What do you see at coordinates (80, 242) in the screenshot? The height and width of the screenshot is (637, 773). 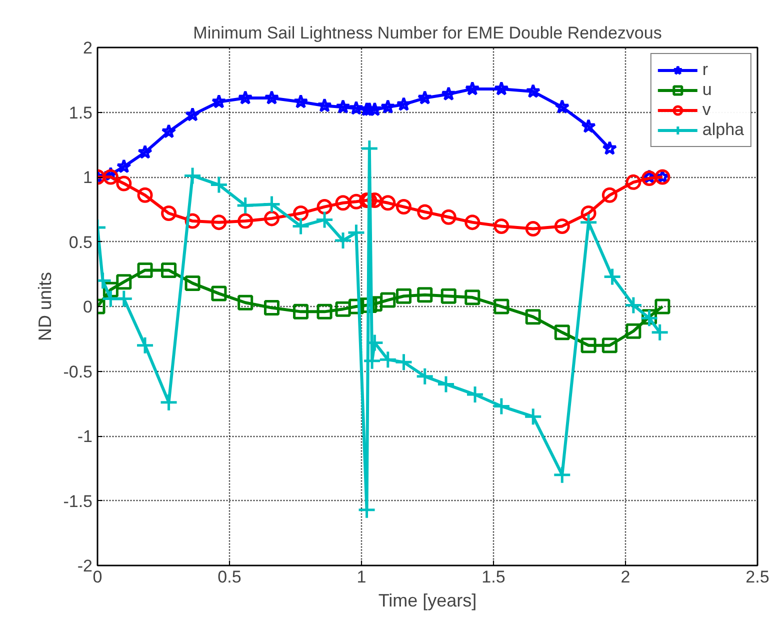 I see `y-tick-label: 0.5` at bounding box center [80, 242].